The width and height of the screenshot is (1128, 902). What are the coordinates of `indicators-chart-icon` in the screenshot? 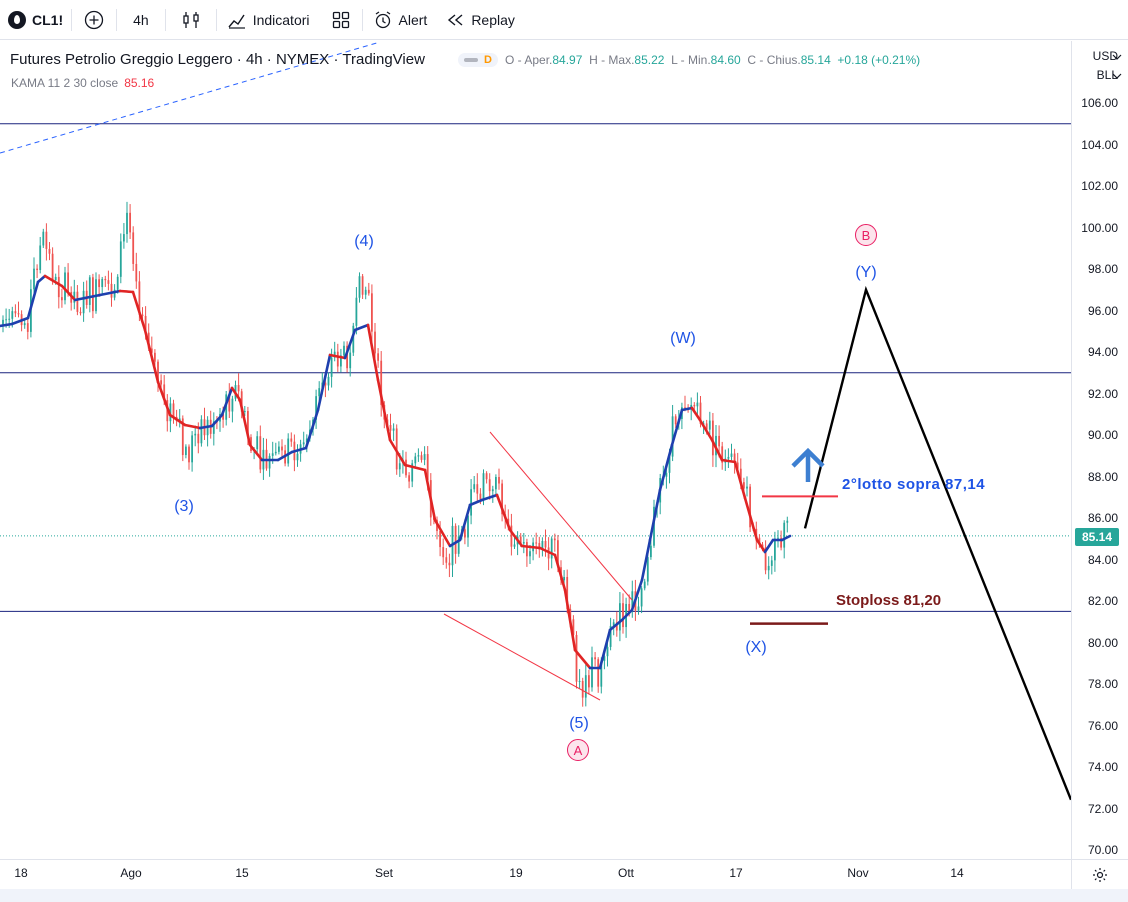 It's located at (236, 21).